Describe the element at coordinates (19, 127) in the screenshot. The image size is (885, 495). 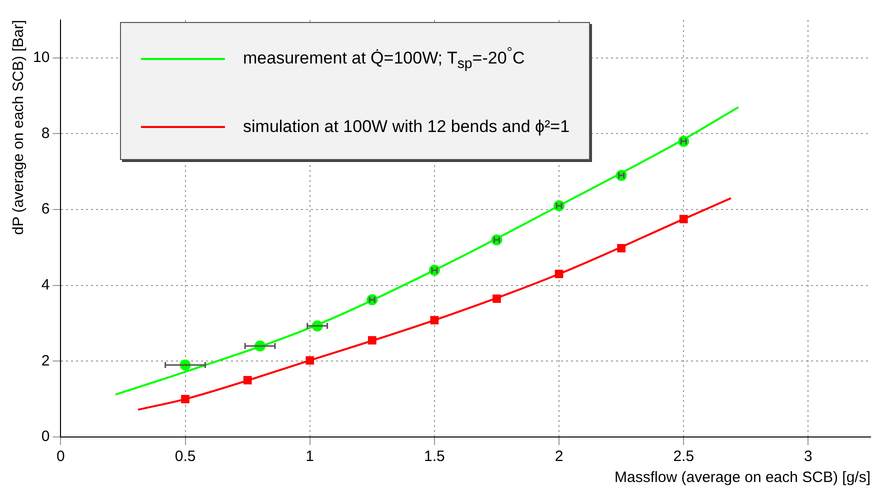
I see `y-axis-title: dP (average on each SCB) [Bar]` at that location.